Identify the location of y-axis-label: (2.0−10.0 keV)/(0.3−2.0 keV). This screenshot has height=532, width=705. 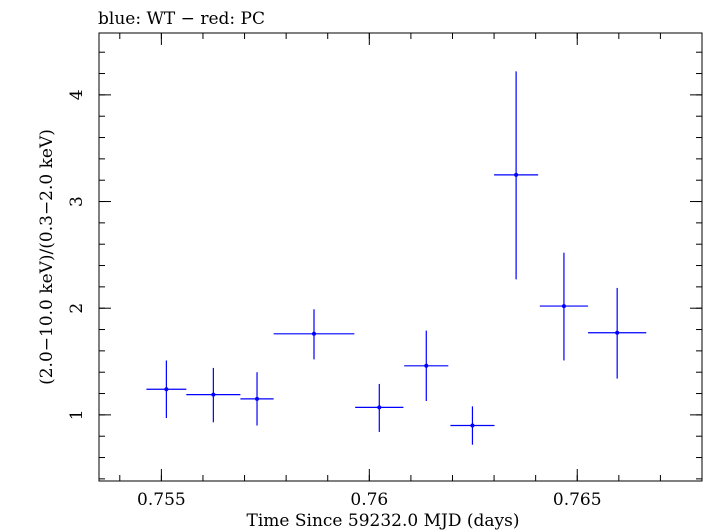
(47, 257).